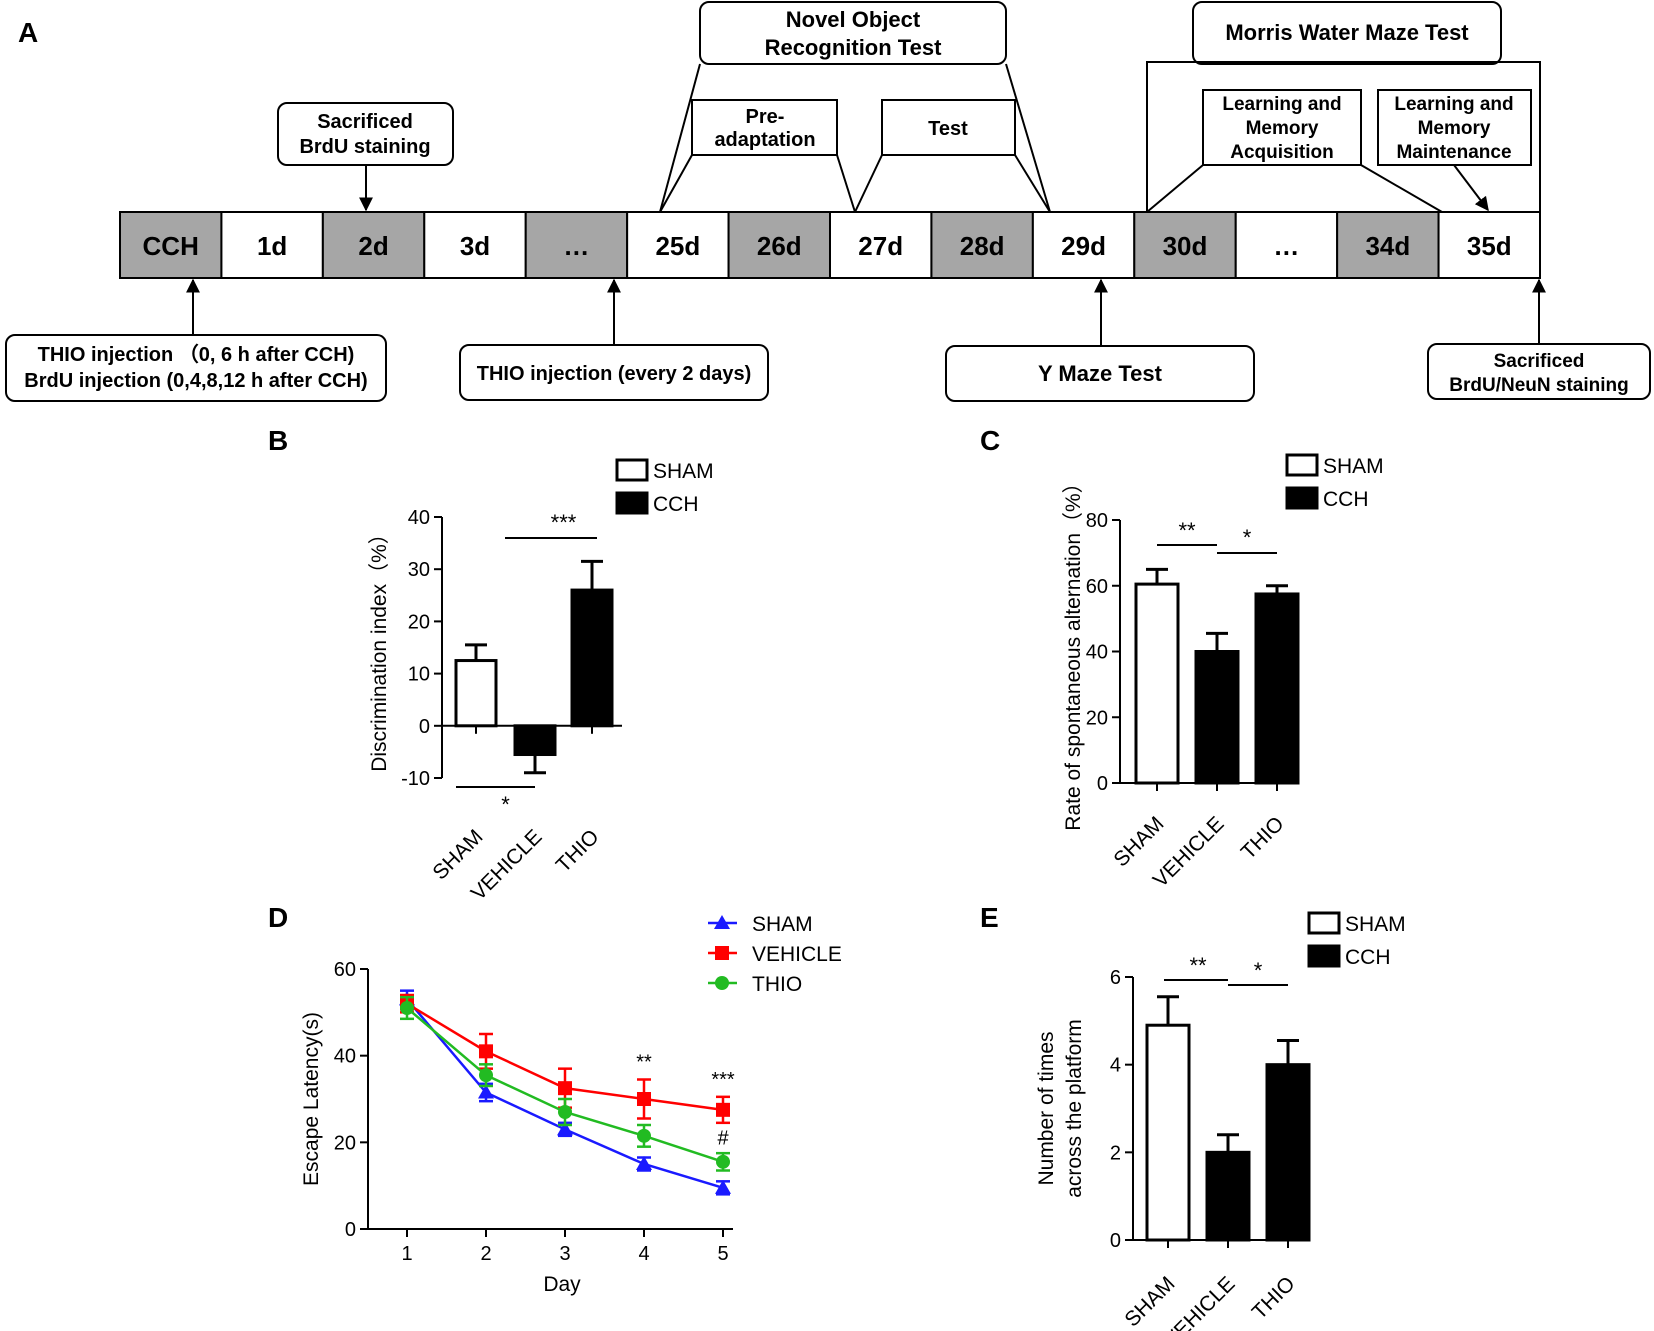 The height and width of the screenshot is (1331, 1654). I want to click on y-tick-label: 10, so click(419, 675).